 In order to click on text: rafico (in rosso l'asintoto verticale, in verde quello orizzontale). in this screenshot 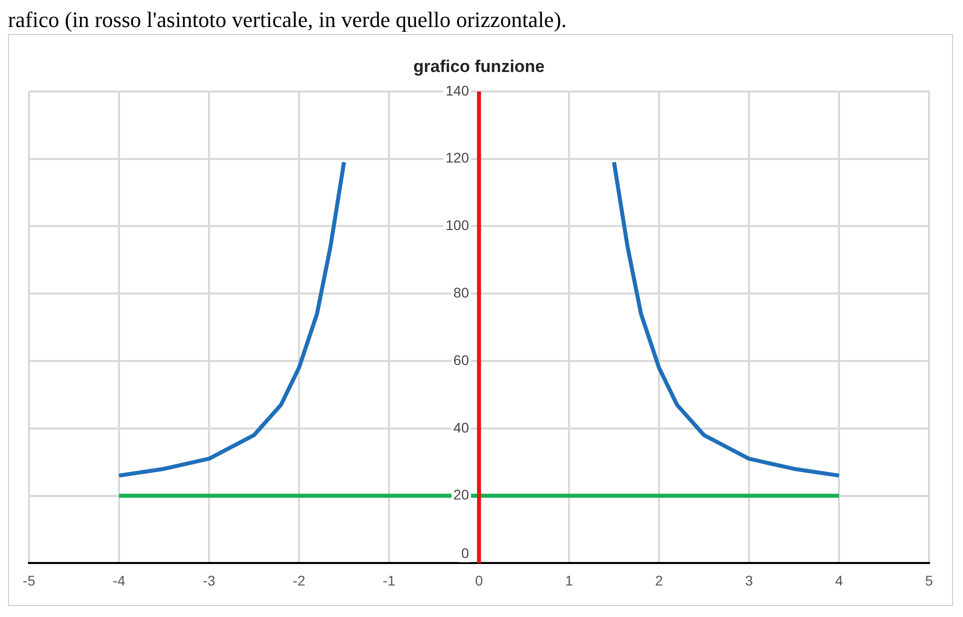, I will do `click(288, 19)`.